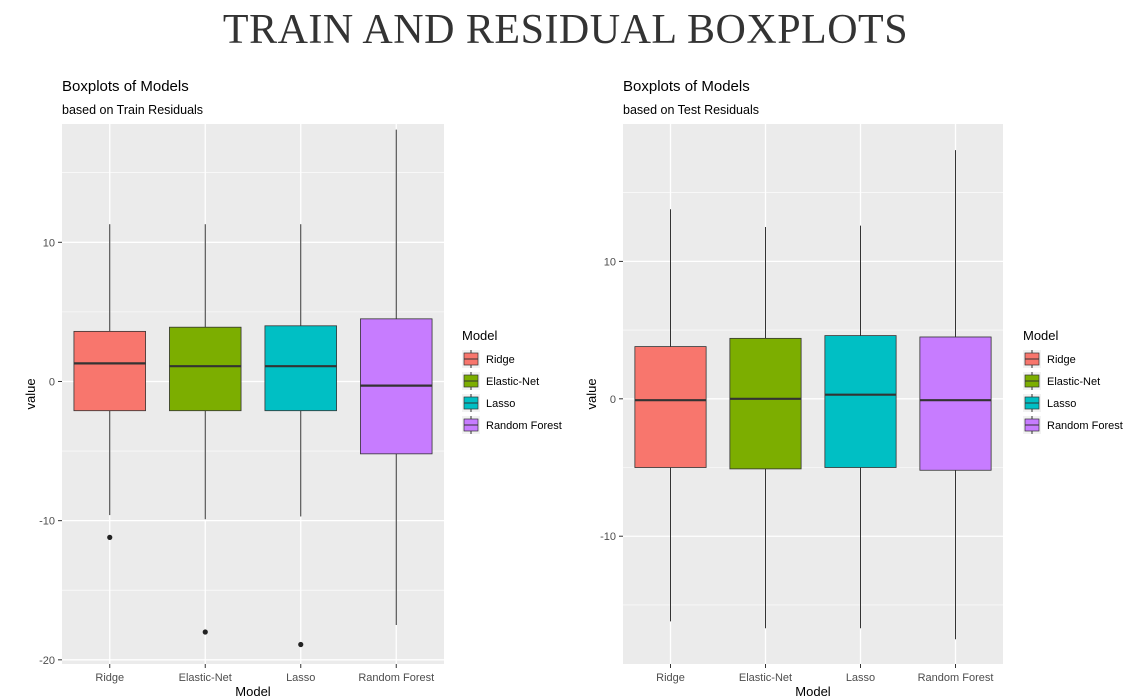 This screenshot has height=700, width=1131. Describe the element at coordinates (955, 403) in the screenshot. I see `box-random-forest` at that location.